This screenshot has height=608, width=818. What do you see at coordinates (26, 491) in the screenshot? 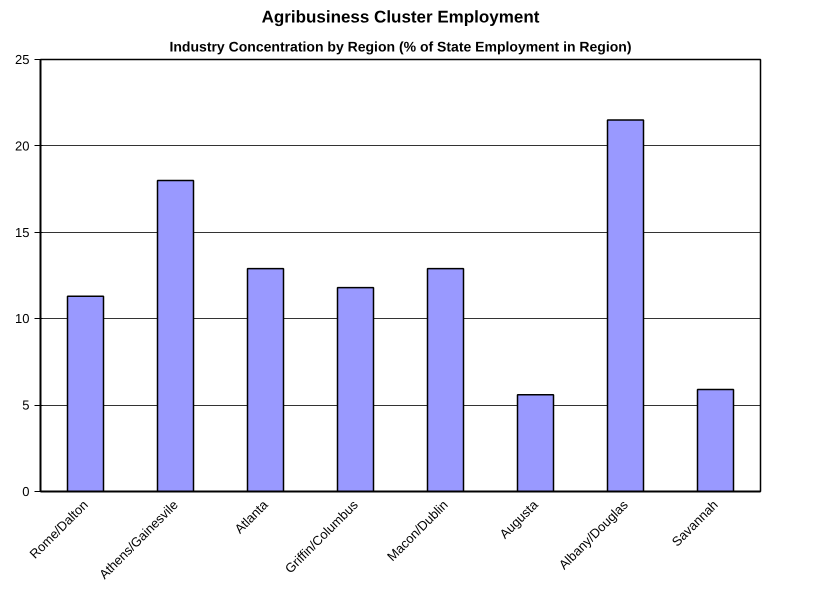
I see `y-tick-label: 0` at bounding box center [26, 491].